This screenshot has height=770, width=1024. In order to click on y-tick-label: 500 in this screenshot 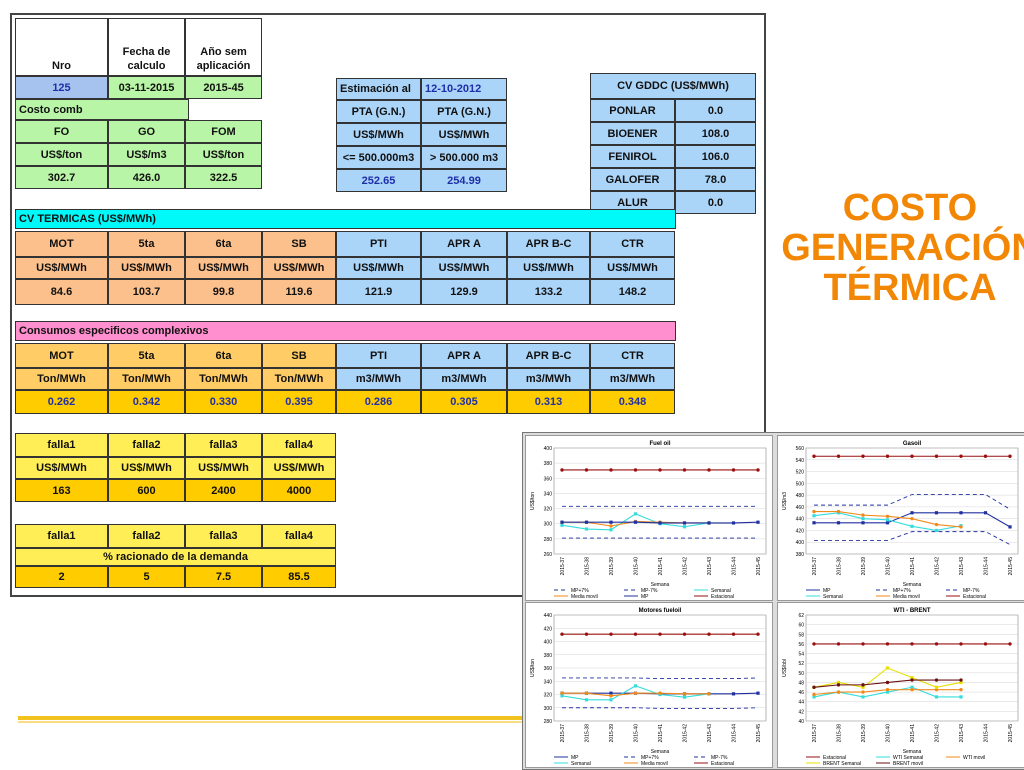, I will do `click(800, 484)`.